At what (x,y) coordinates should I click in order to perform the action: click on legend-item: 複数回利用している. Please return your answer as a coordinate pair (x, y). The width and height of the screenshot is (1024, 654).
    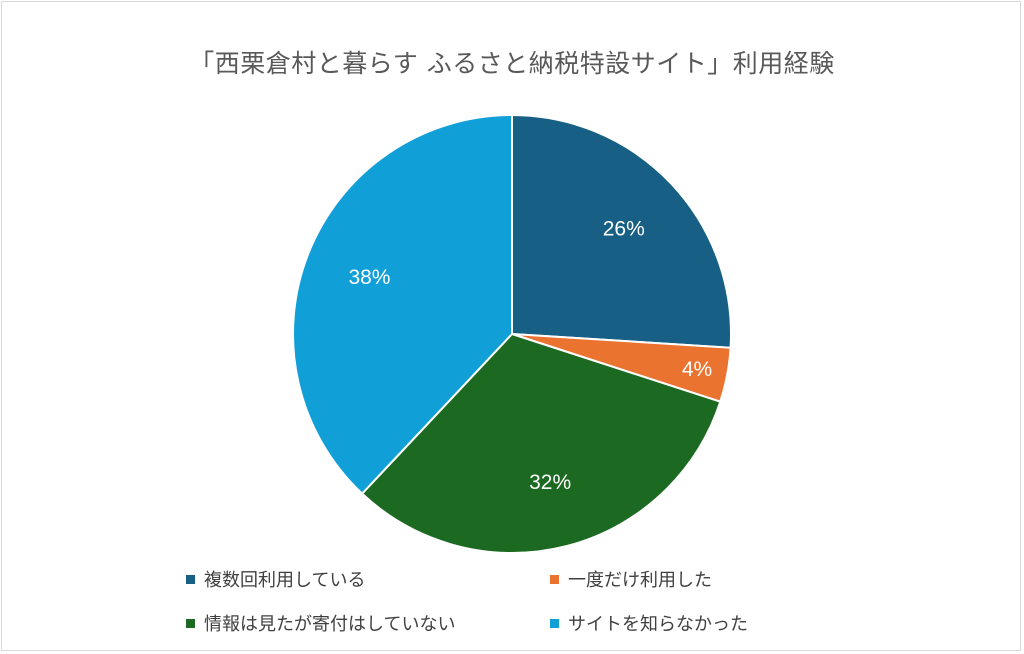
    Looking at the image, I should click on (275, 579).